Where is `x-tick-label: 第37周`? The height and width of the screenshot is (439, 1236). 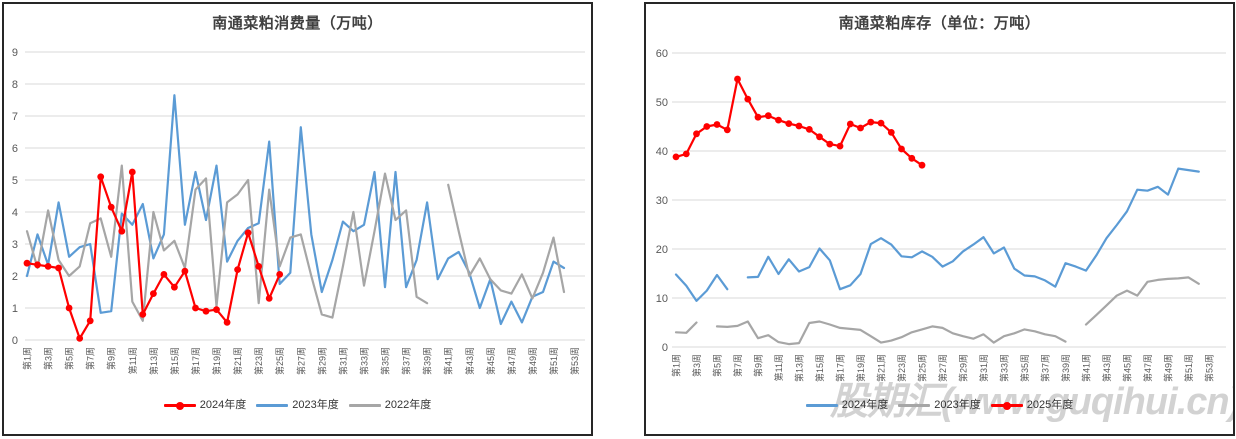
x-tick-label: 第37周 is located at coordinates (1045, 368).